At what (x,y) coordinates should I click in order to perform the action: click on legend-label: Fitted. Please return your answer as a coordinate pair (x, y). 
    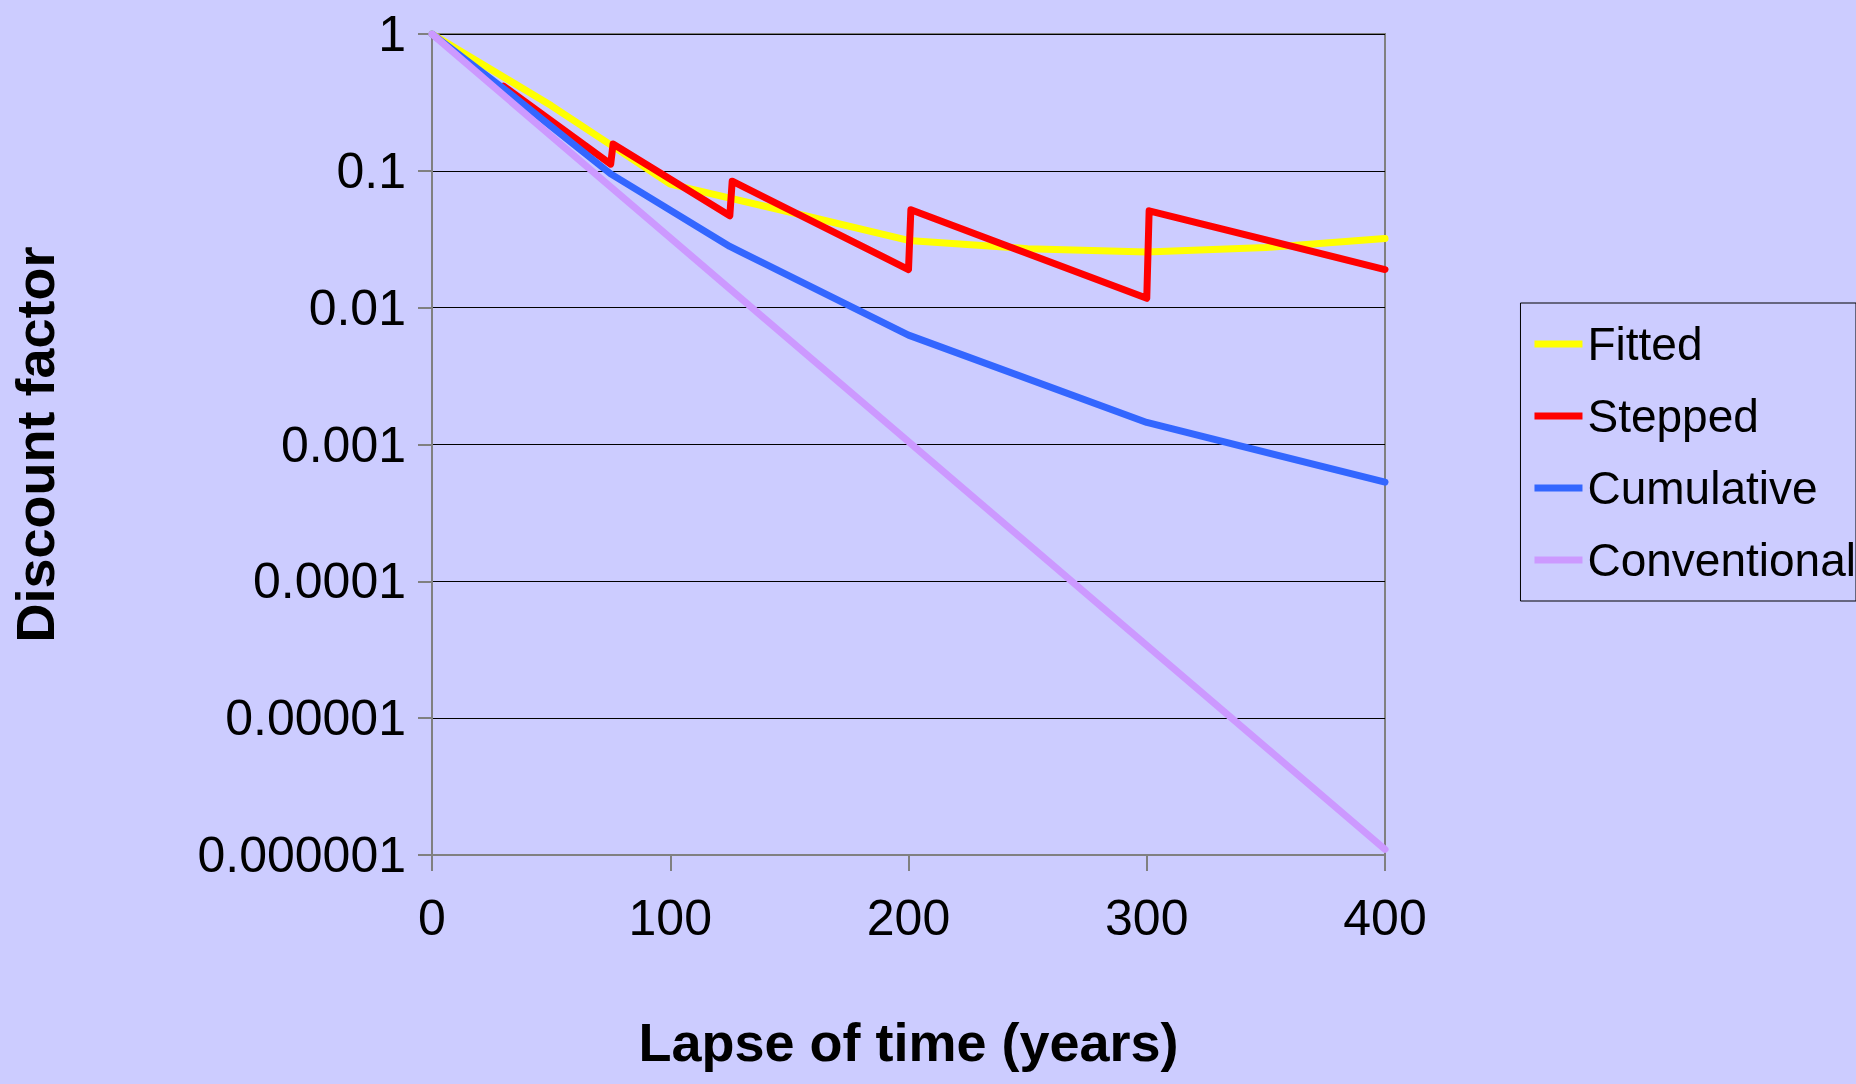
    Looking at the image, I should click on (1645, 344).